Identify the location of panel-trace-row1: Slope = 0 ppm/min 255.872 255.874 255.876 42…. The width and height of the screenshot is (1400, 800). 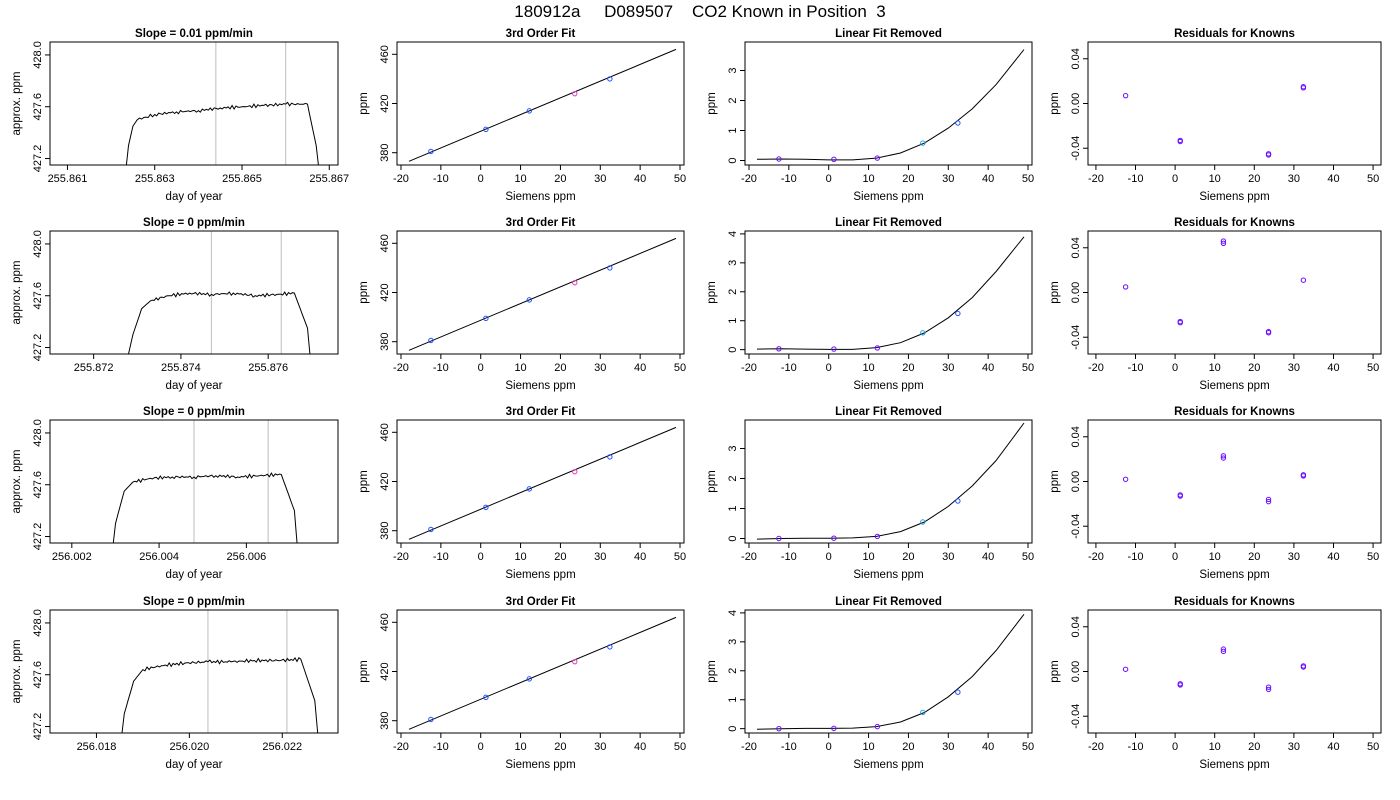
(175, 304).